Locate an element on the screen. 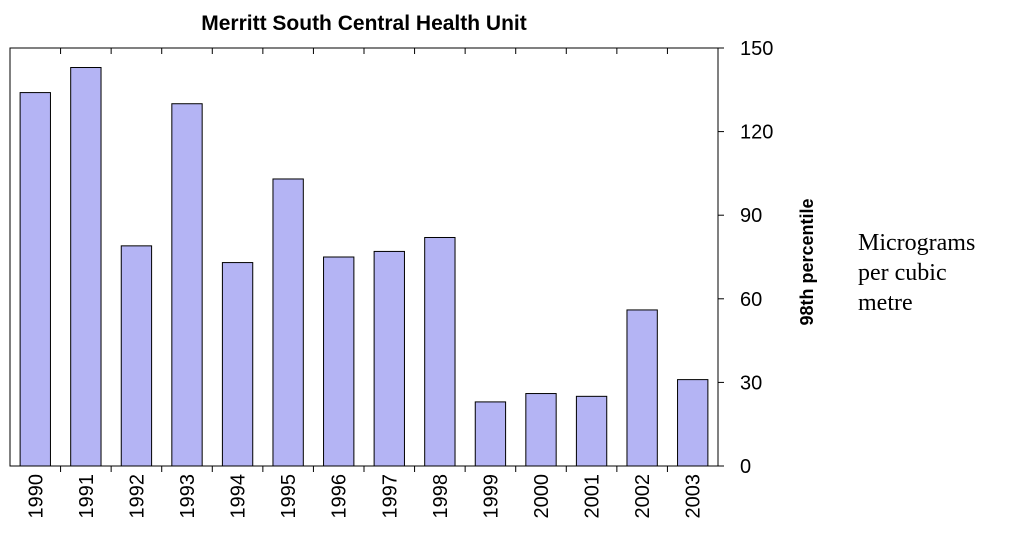  annotation-line: metre is located at coordinates (885, 303).